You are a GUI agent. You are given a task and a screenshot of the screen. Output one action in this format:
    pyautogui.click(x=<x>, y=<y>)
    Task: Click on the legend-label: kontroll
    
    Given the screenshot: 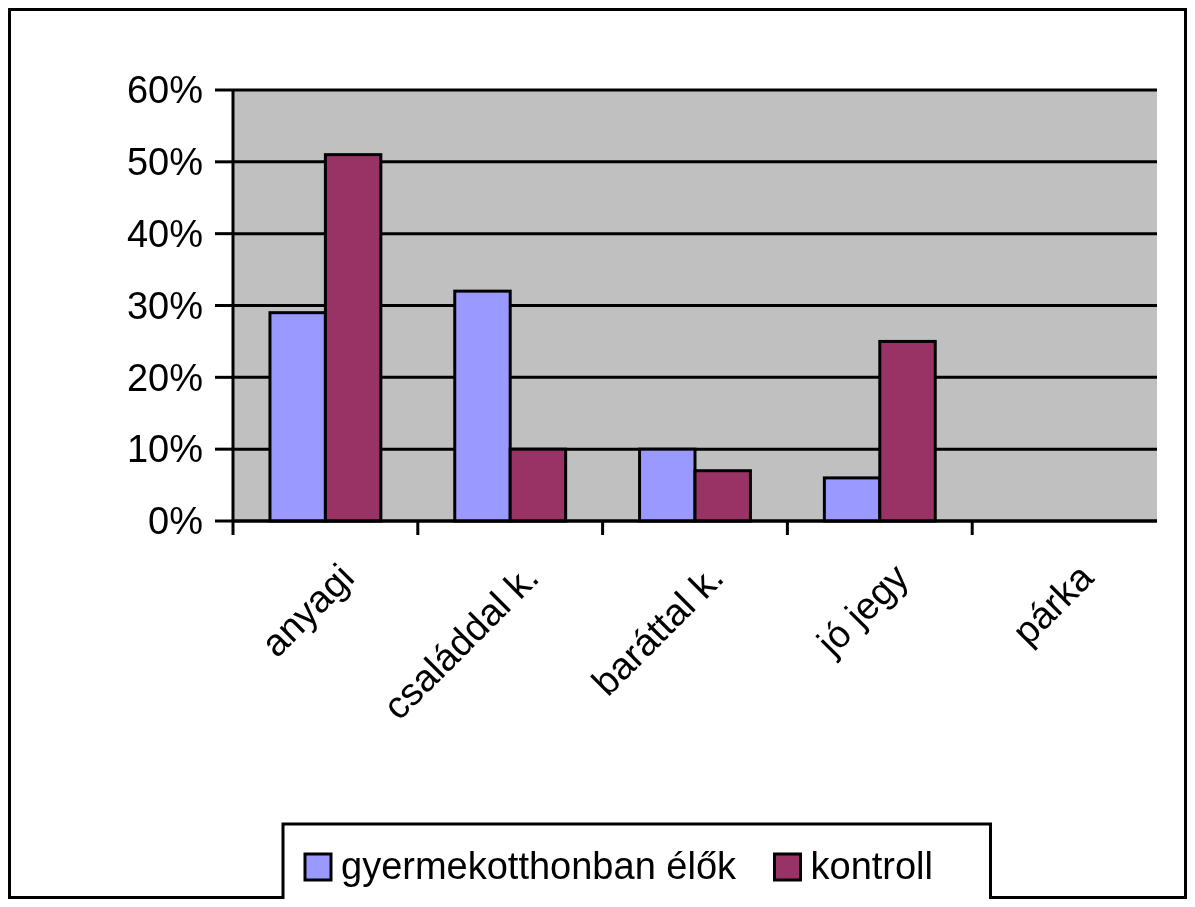 What is the action you would take?
    pyautogui.click(x=871, y=866)
    